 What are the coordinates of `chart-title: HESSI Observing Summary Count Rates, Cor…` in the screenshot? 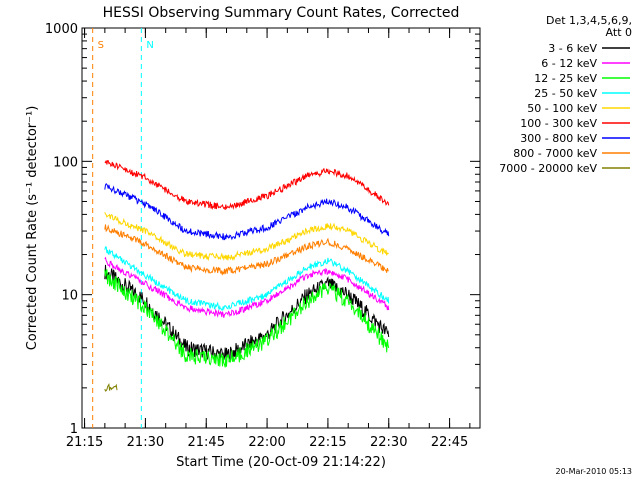 It's located at (281, 13).